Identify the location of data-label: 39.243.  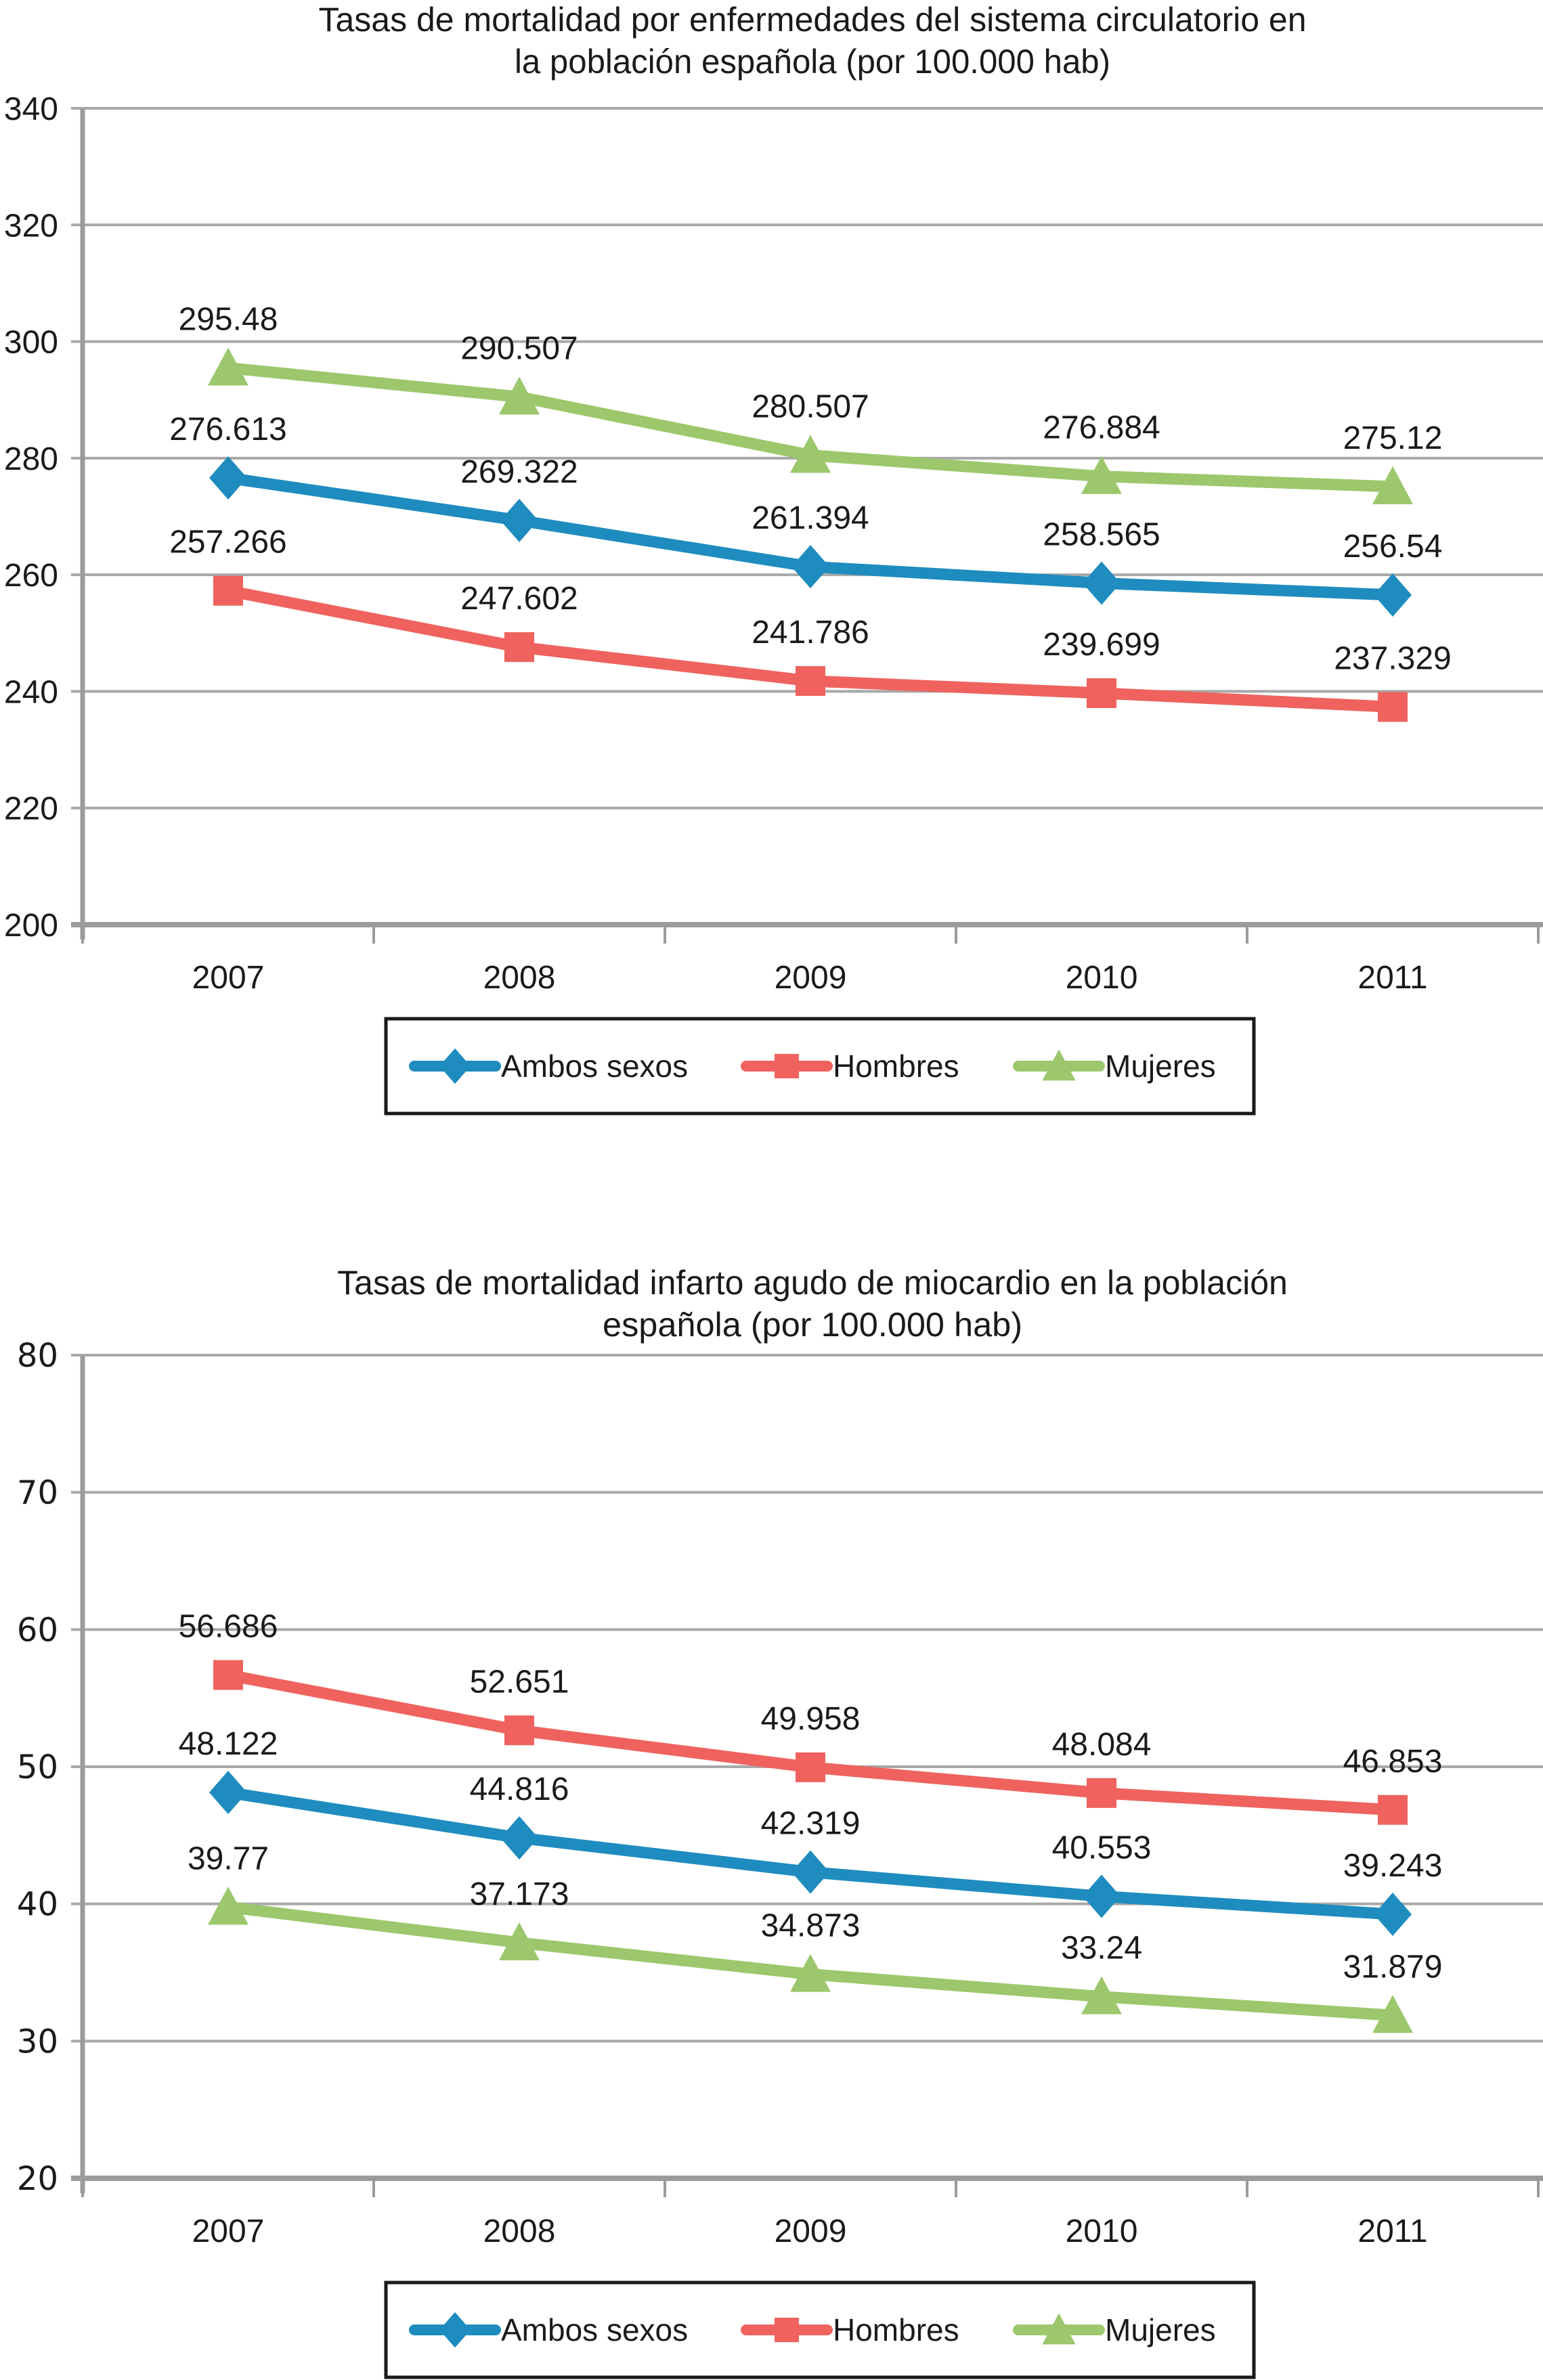
(1393, 1866).